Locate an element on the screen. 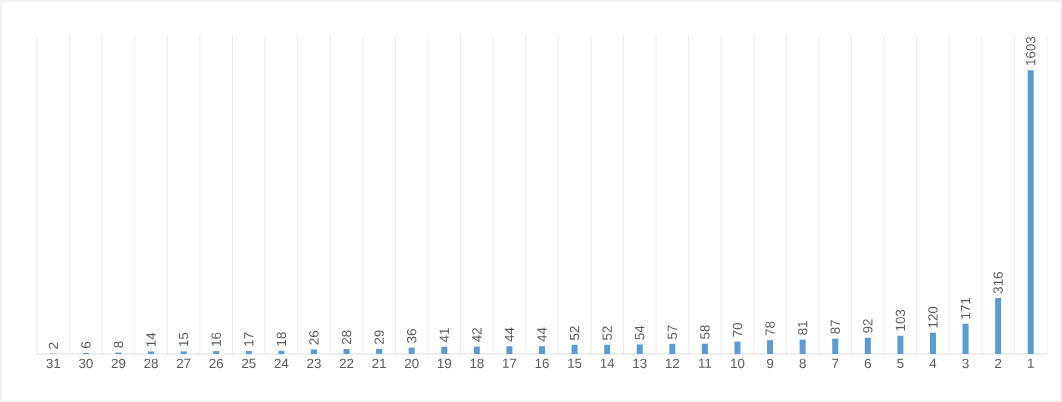 Image resolution: width=1062 pixels, height=402 pixels. data-label: 41 is located at coordinates (444, 335).